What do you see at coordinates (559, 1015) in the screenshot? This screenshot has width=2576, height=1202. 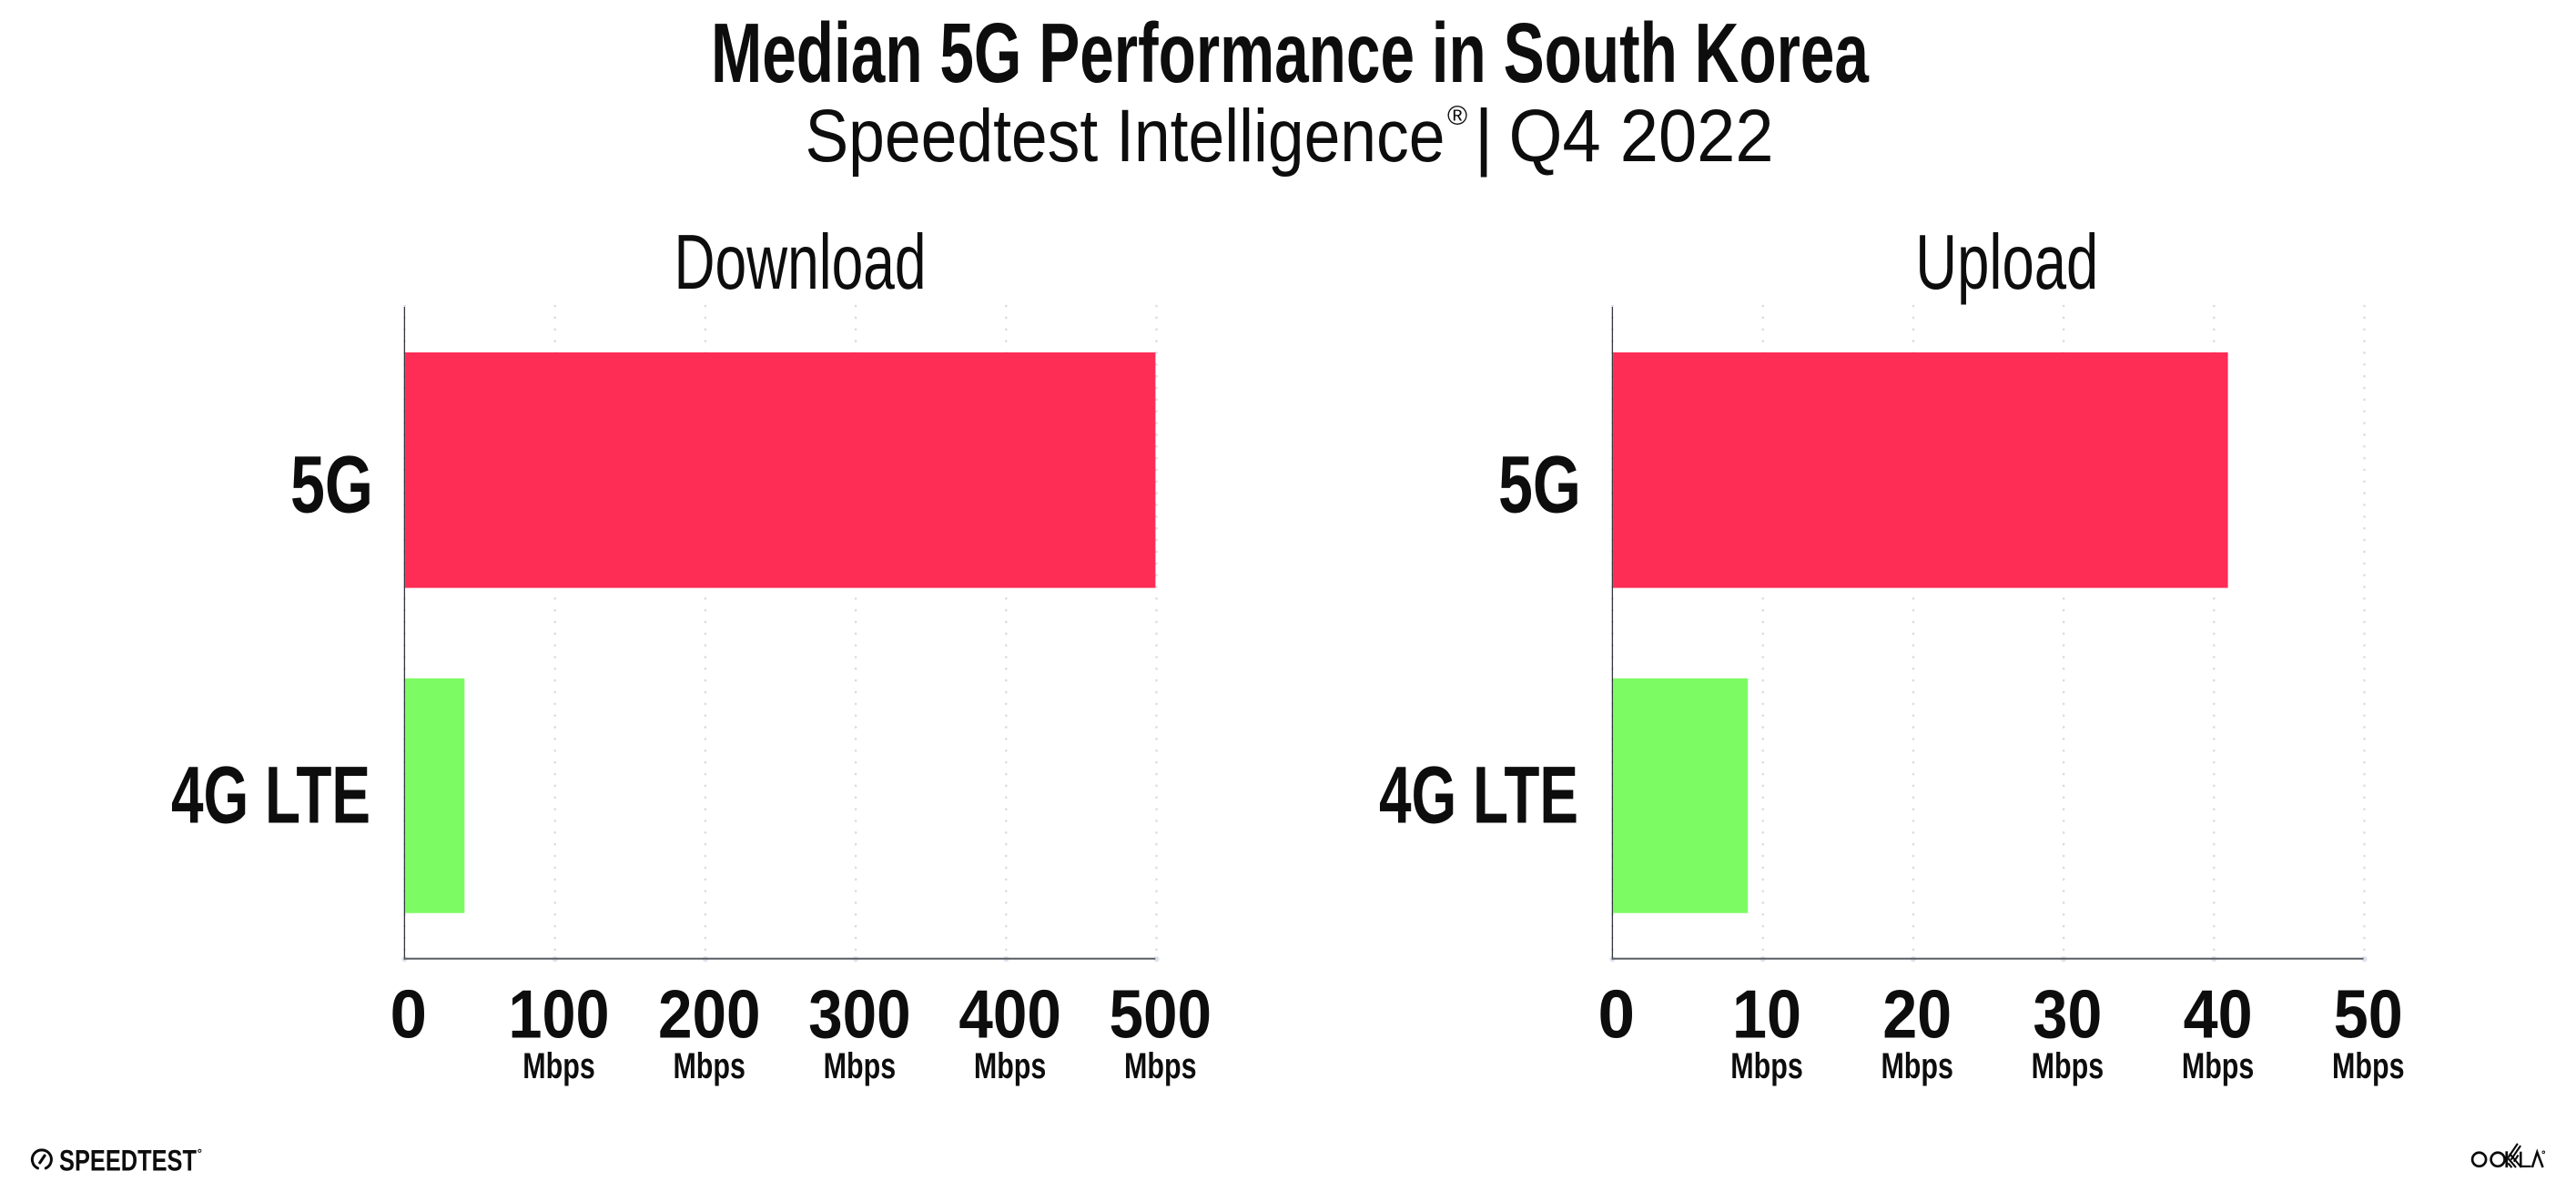 I see `svg-text: 100` at bounding box center [559, 1015].